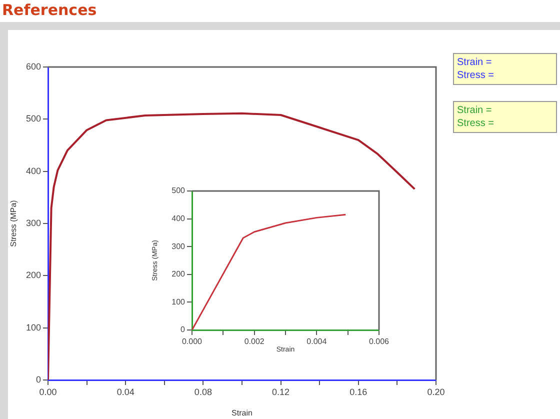  What do you see at coordinates (48, 391) in the screenshot?
I see `x-tick-label: 0.00` at bounding box center [48, 391].